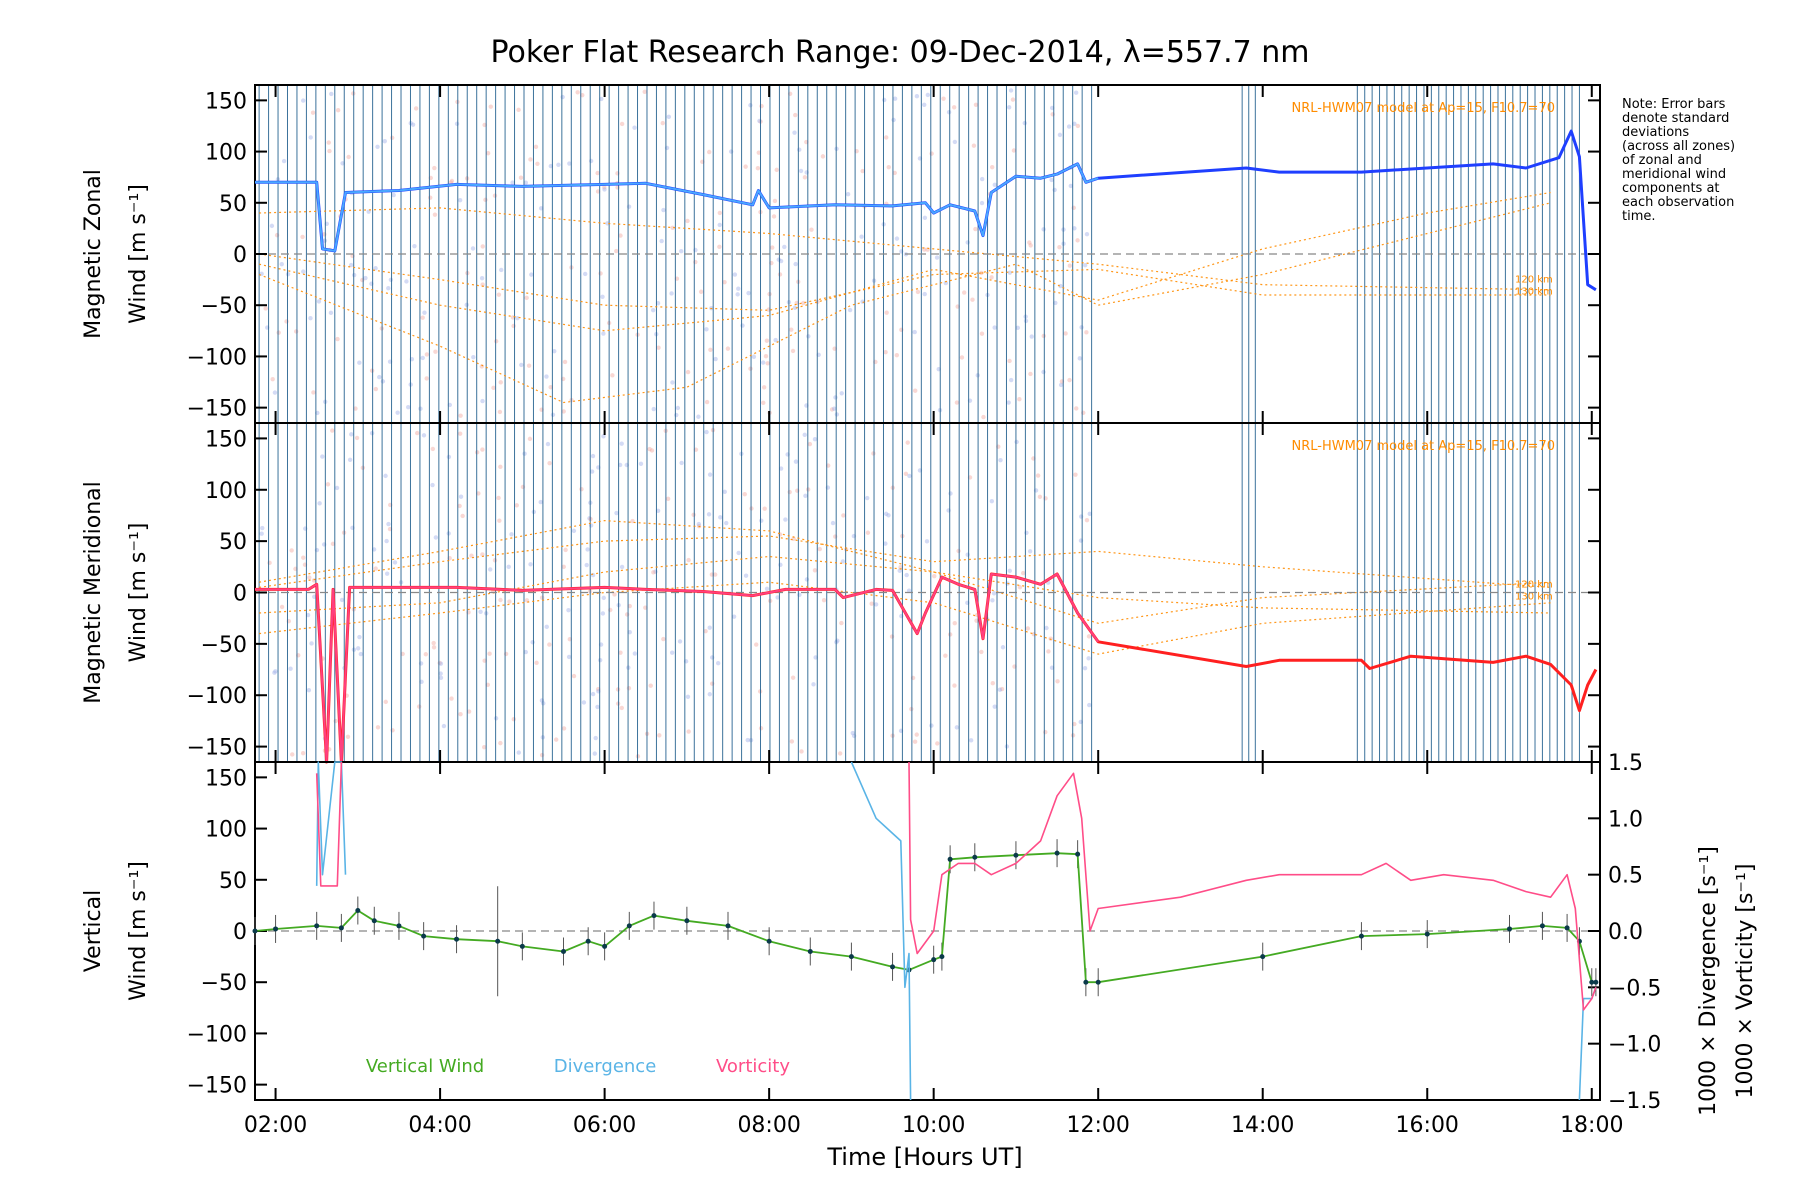 This screenshot has height=1204, width=1800. Describe the element at coordinates (933, 1125) in the screenshot. I see `x-tick-label: 10:00` at that location.